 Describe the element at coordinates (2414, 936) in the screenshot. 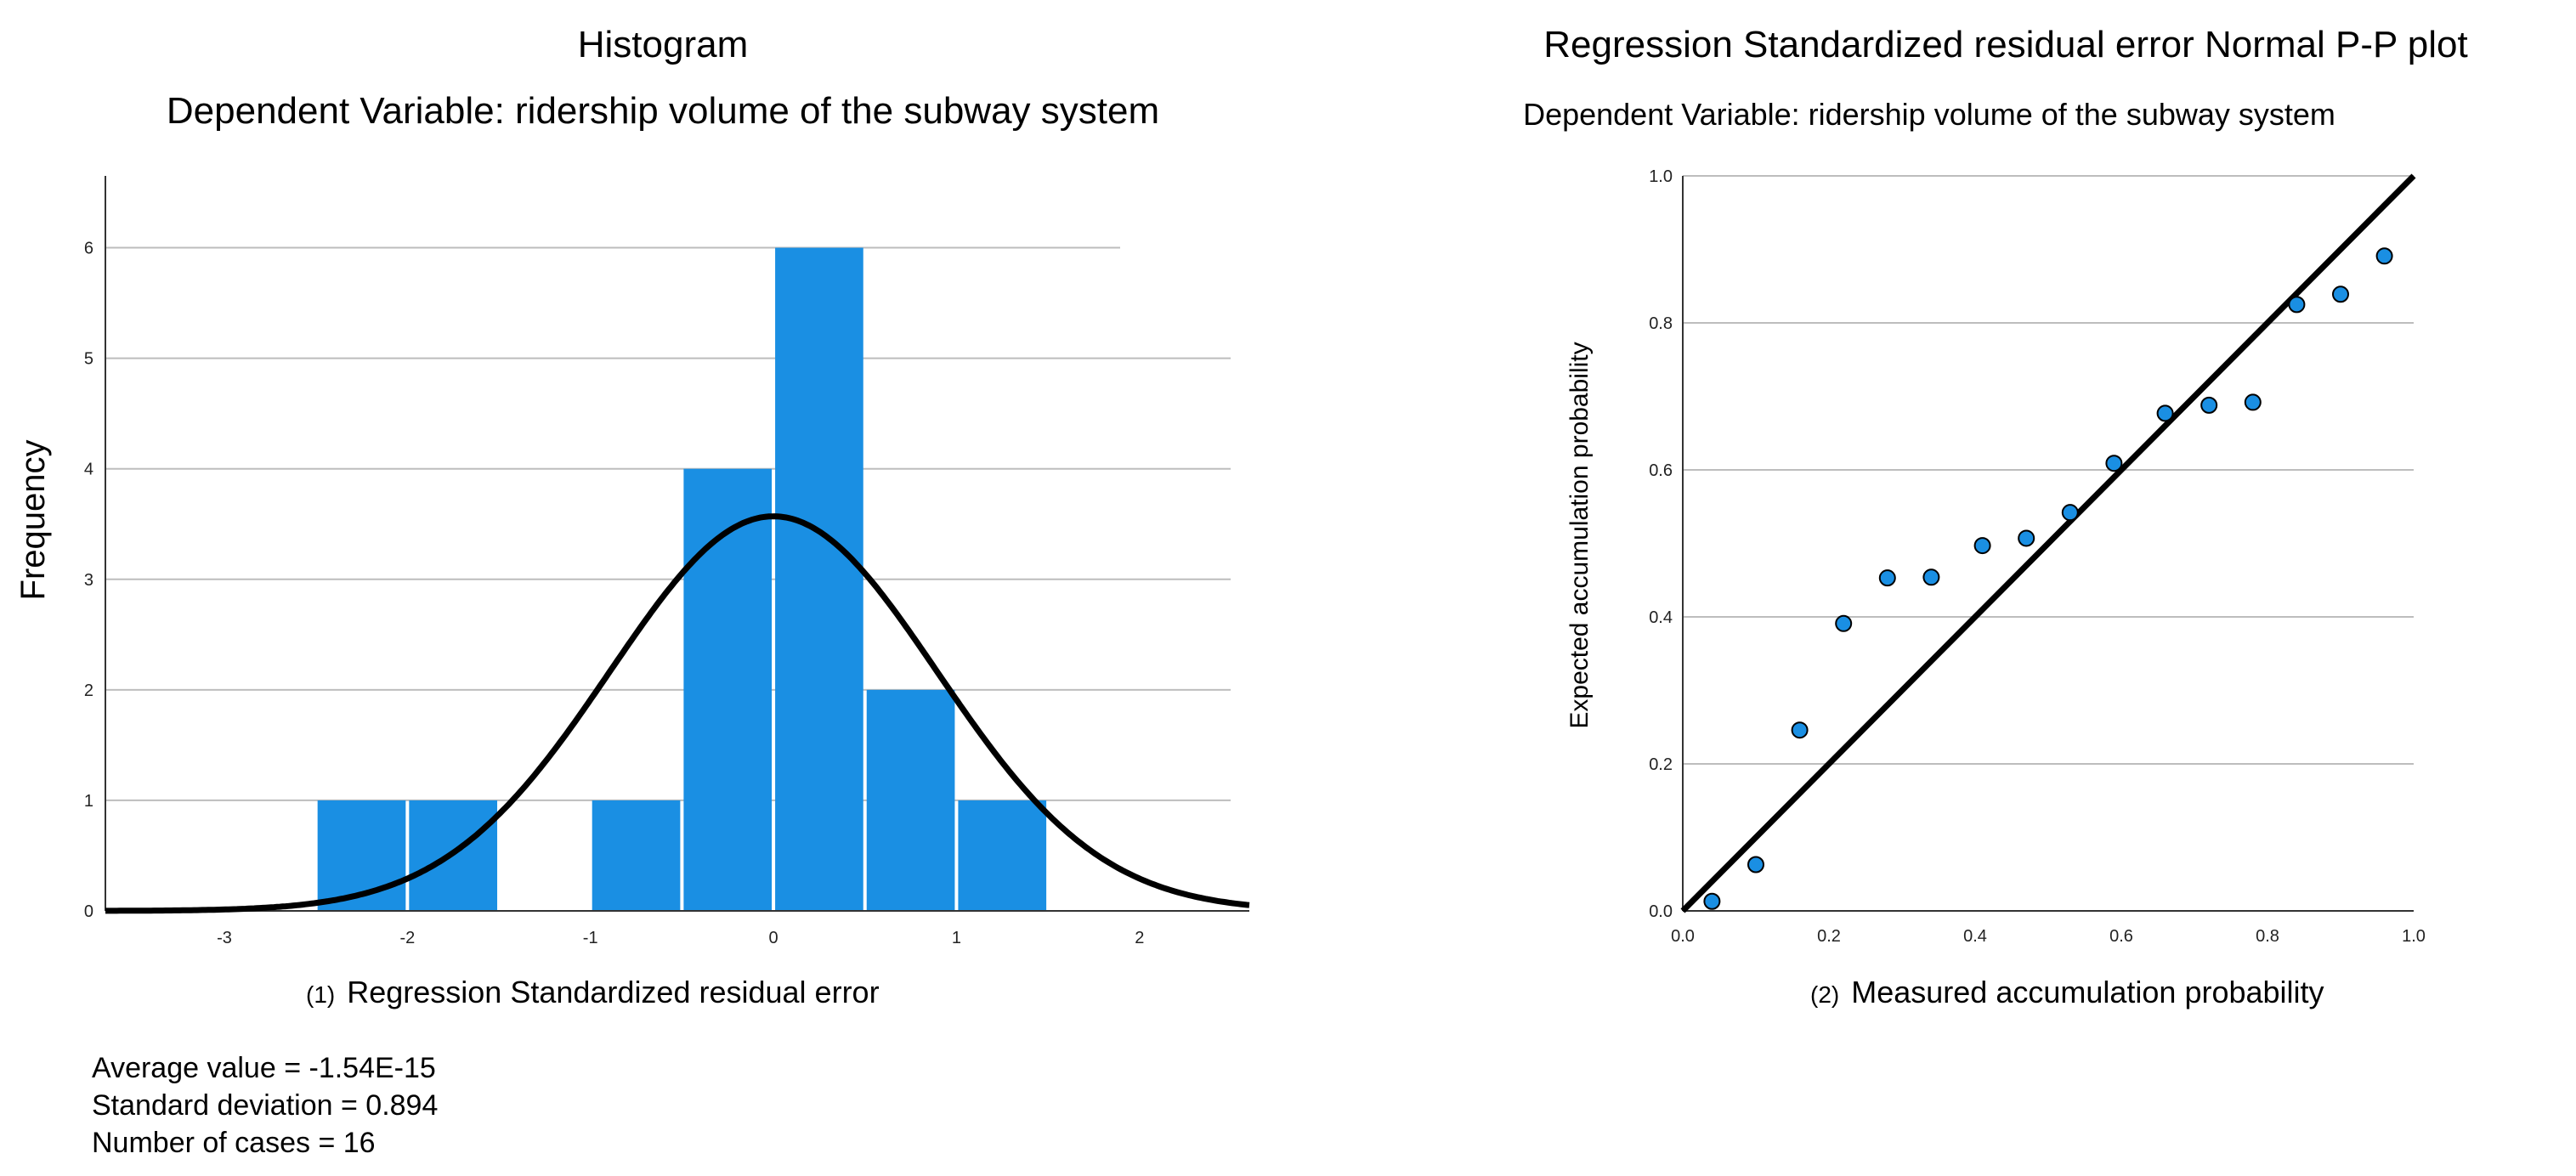

I see `pp-plot-x-tick-label: 1.0` at that location.